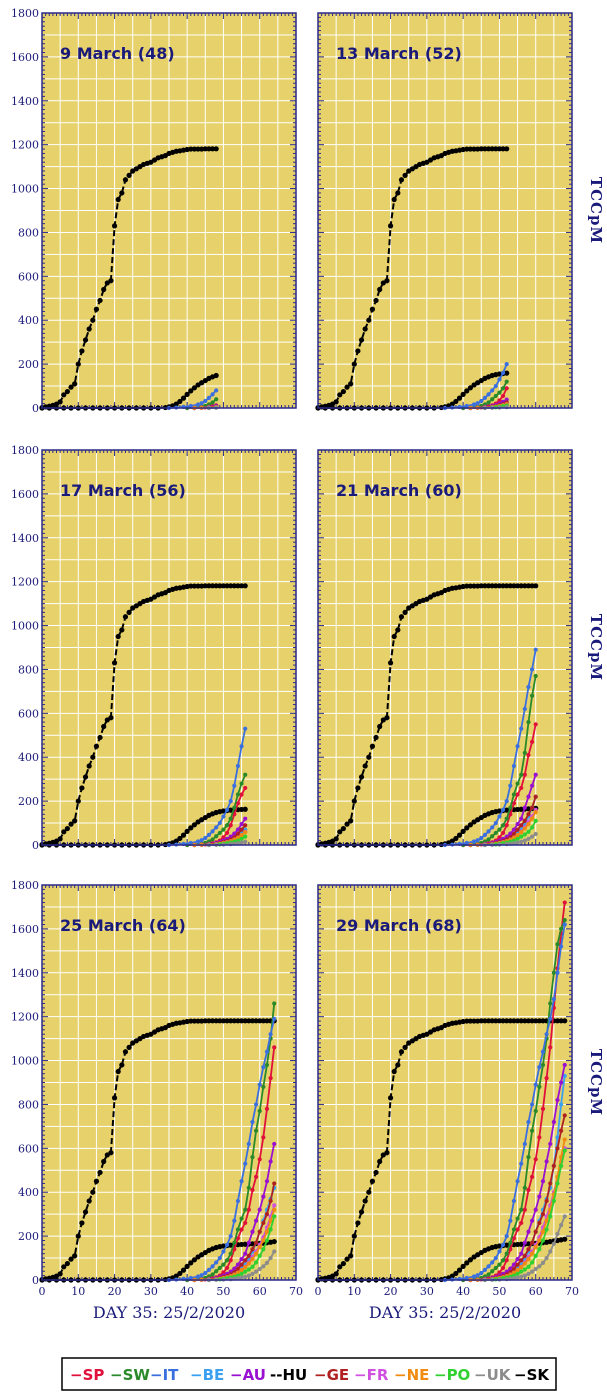  Describe the element at coordinates (493, 1375) in the screenshot. I see `legend-entry-uk: −UK` at that location.